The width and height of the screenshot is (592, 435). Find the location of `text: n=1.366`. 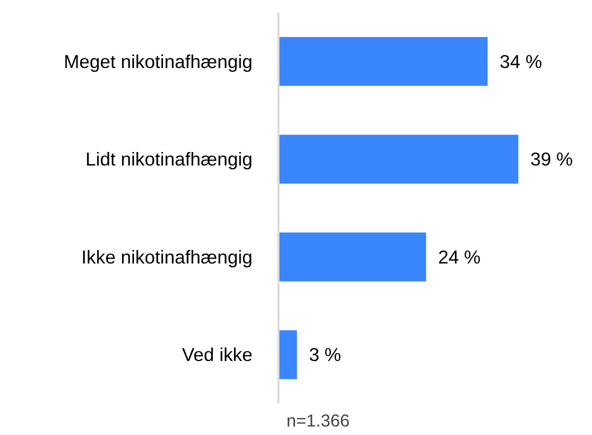

text: n=1.366 is located at coordinates (318, 420).